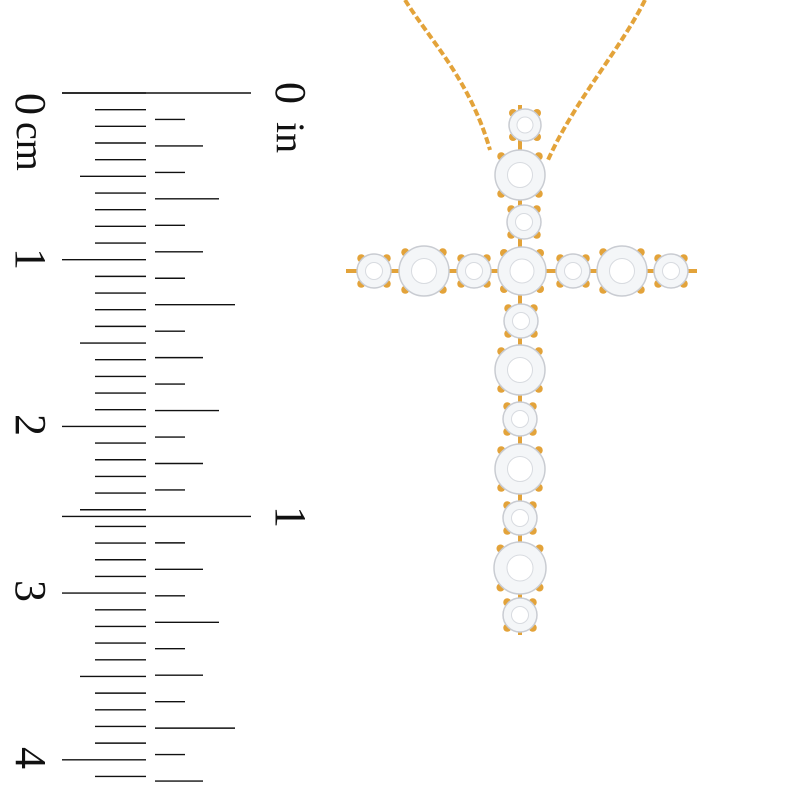 The width and height of the screenshot is (800, 800). I want to click on inch-unit-label: in, so click(290, 137).